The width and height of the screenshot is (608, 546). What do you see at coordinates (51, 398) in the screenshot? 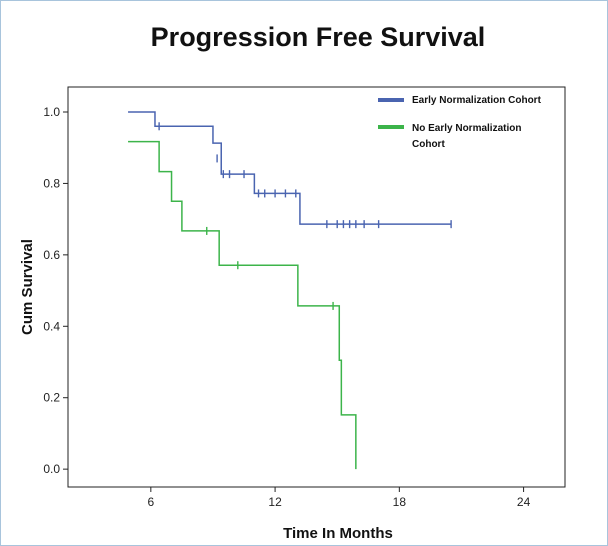
I see `y-tick-label: 0.2` at bounding box center [51, 398].